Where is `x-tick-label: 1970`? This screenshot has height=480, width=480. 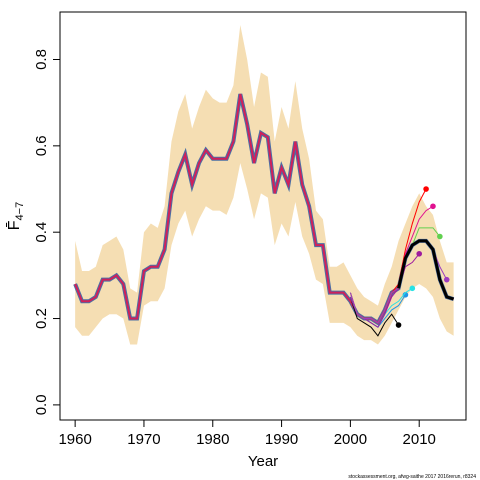 x-tick-label: 1970 is located at coordinates (143, 439).